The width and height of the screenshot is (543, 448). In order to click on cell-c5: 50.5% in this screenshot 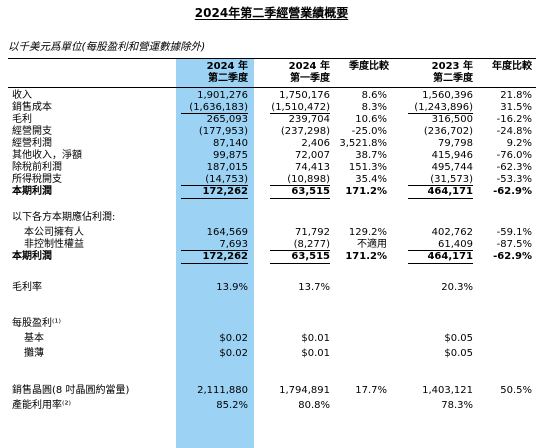, I will do `click(516, 390)`.